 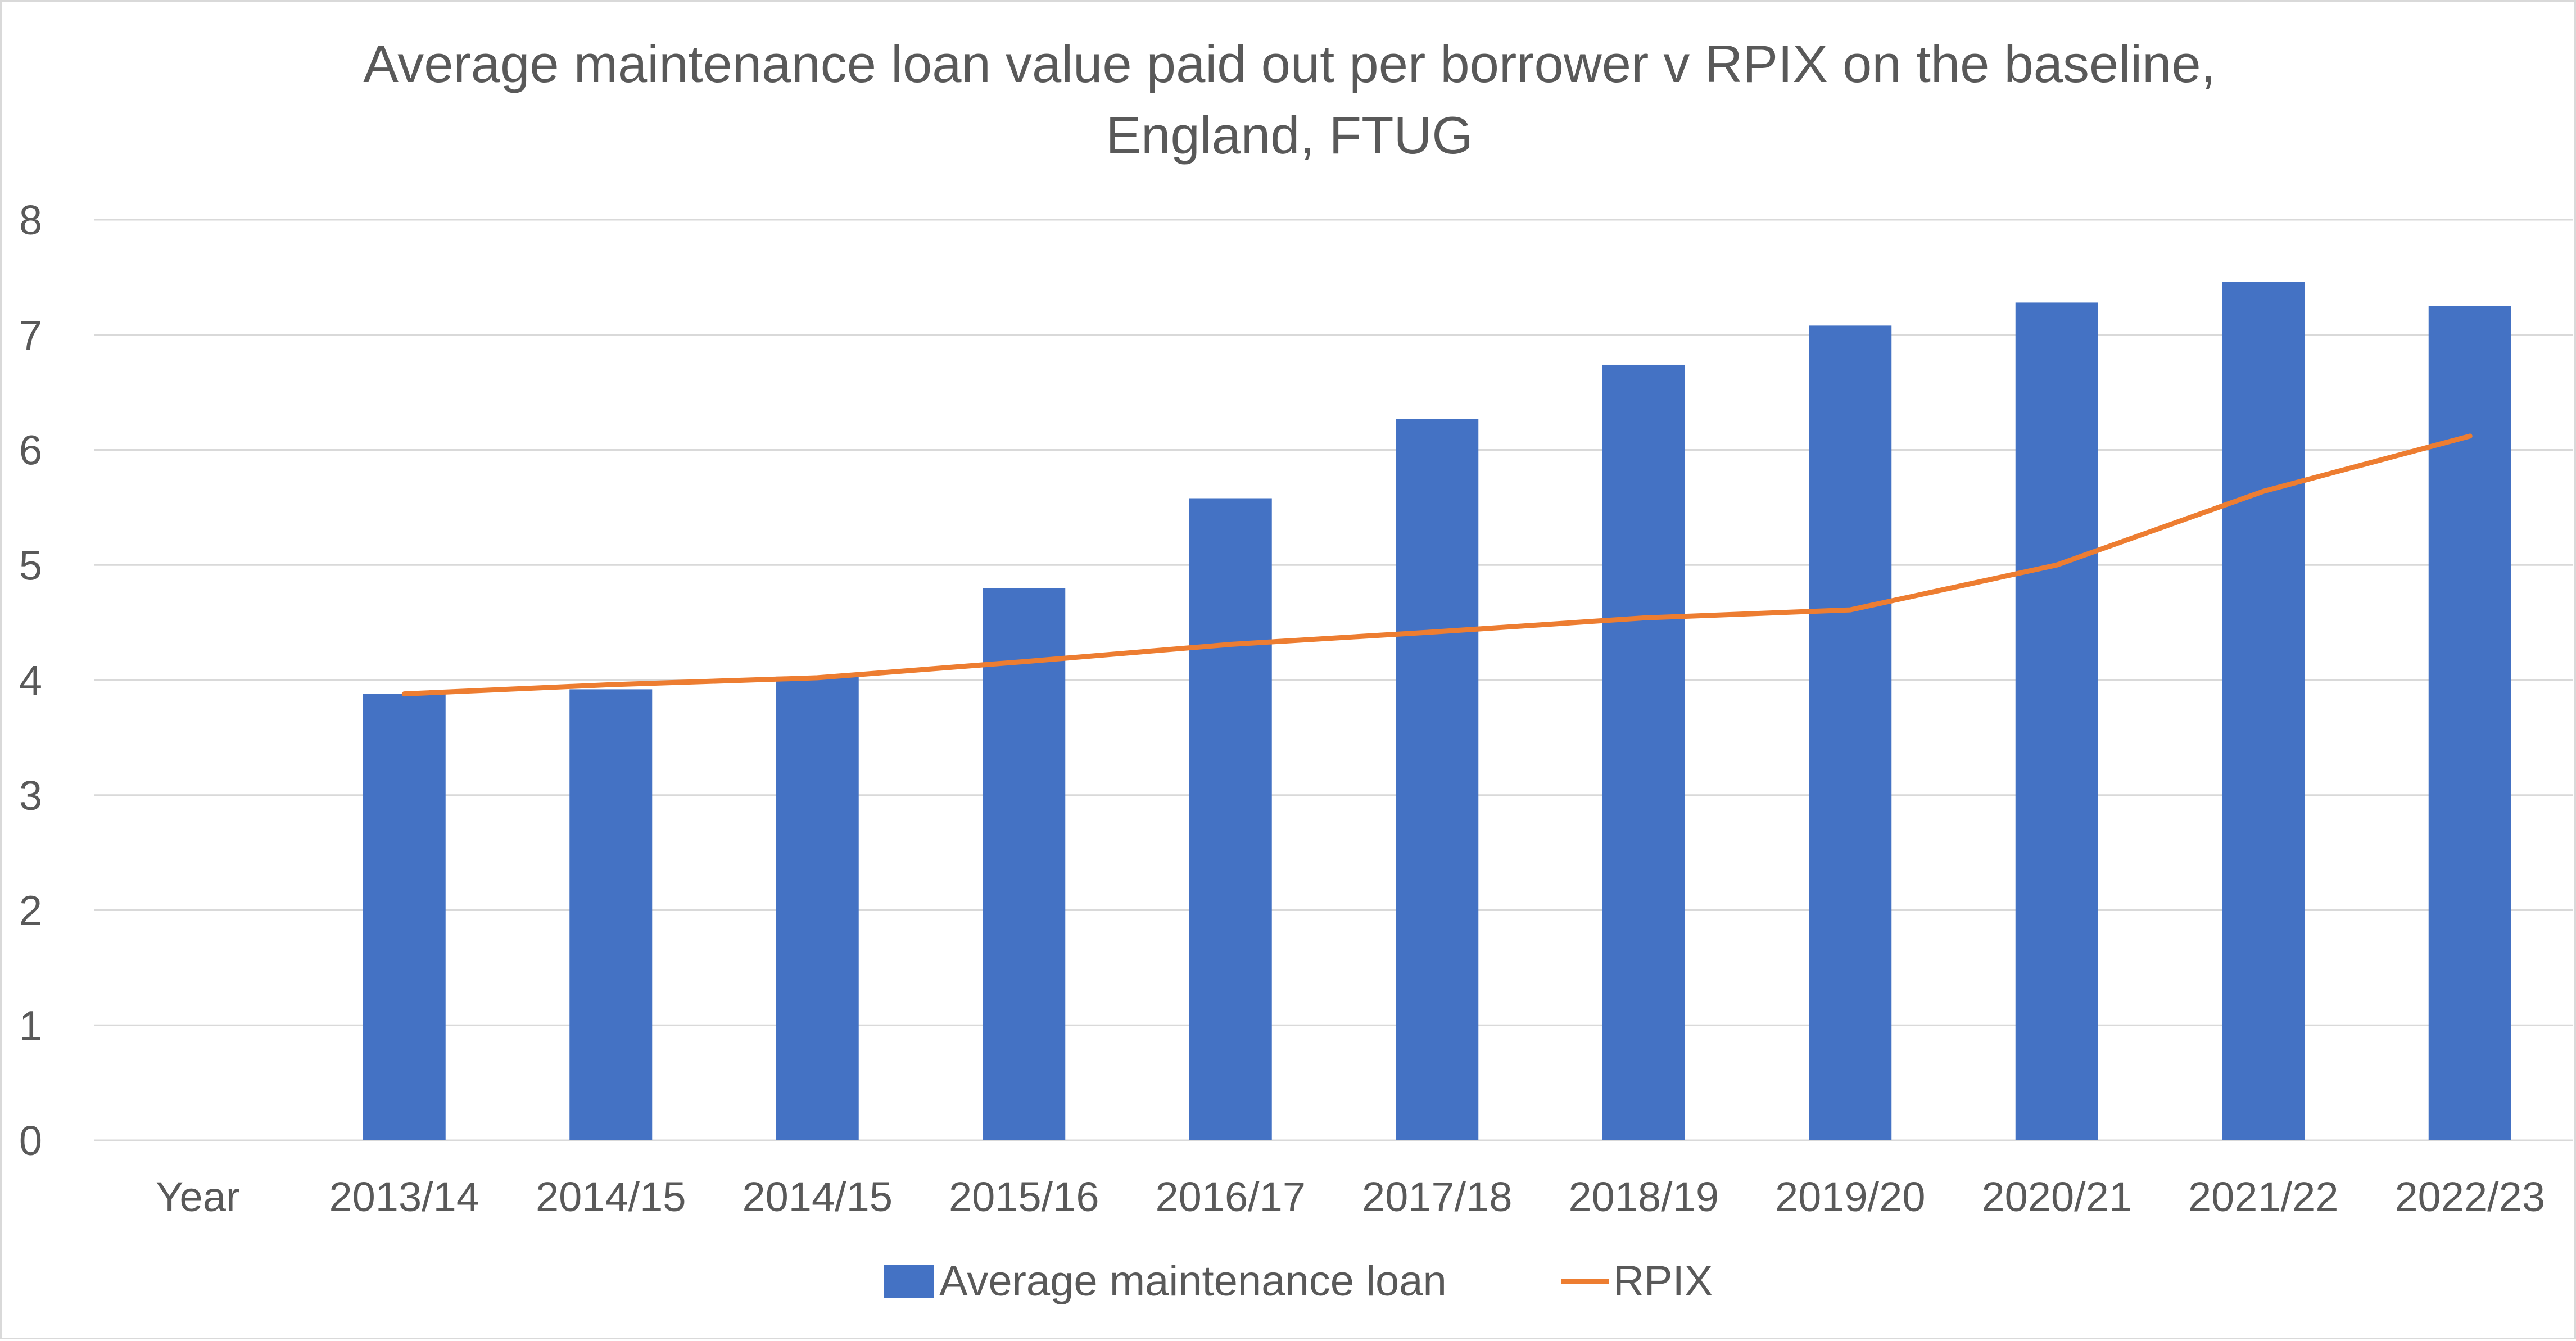 I want to click on y-tick-label: 3, so click(x=30, y=796).